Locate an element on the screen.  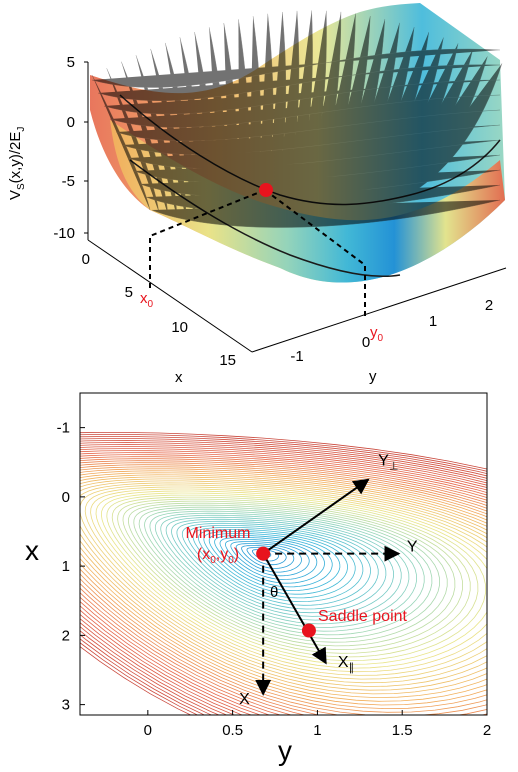
x-ticks: 0 5 10 15 is located at coordinates (159, 310).